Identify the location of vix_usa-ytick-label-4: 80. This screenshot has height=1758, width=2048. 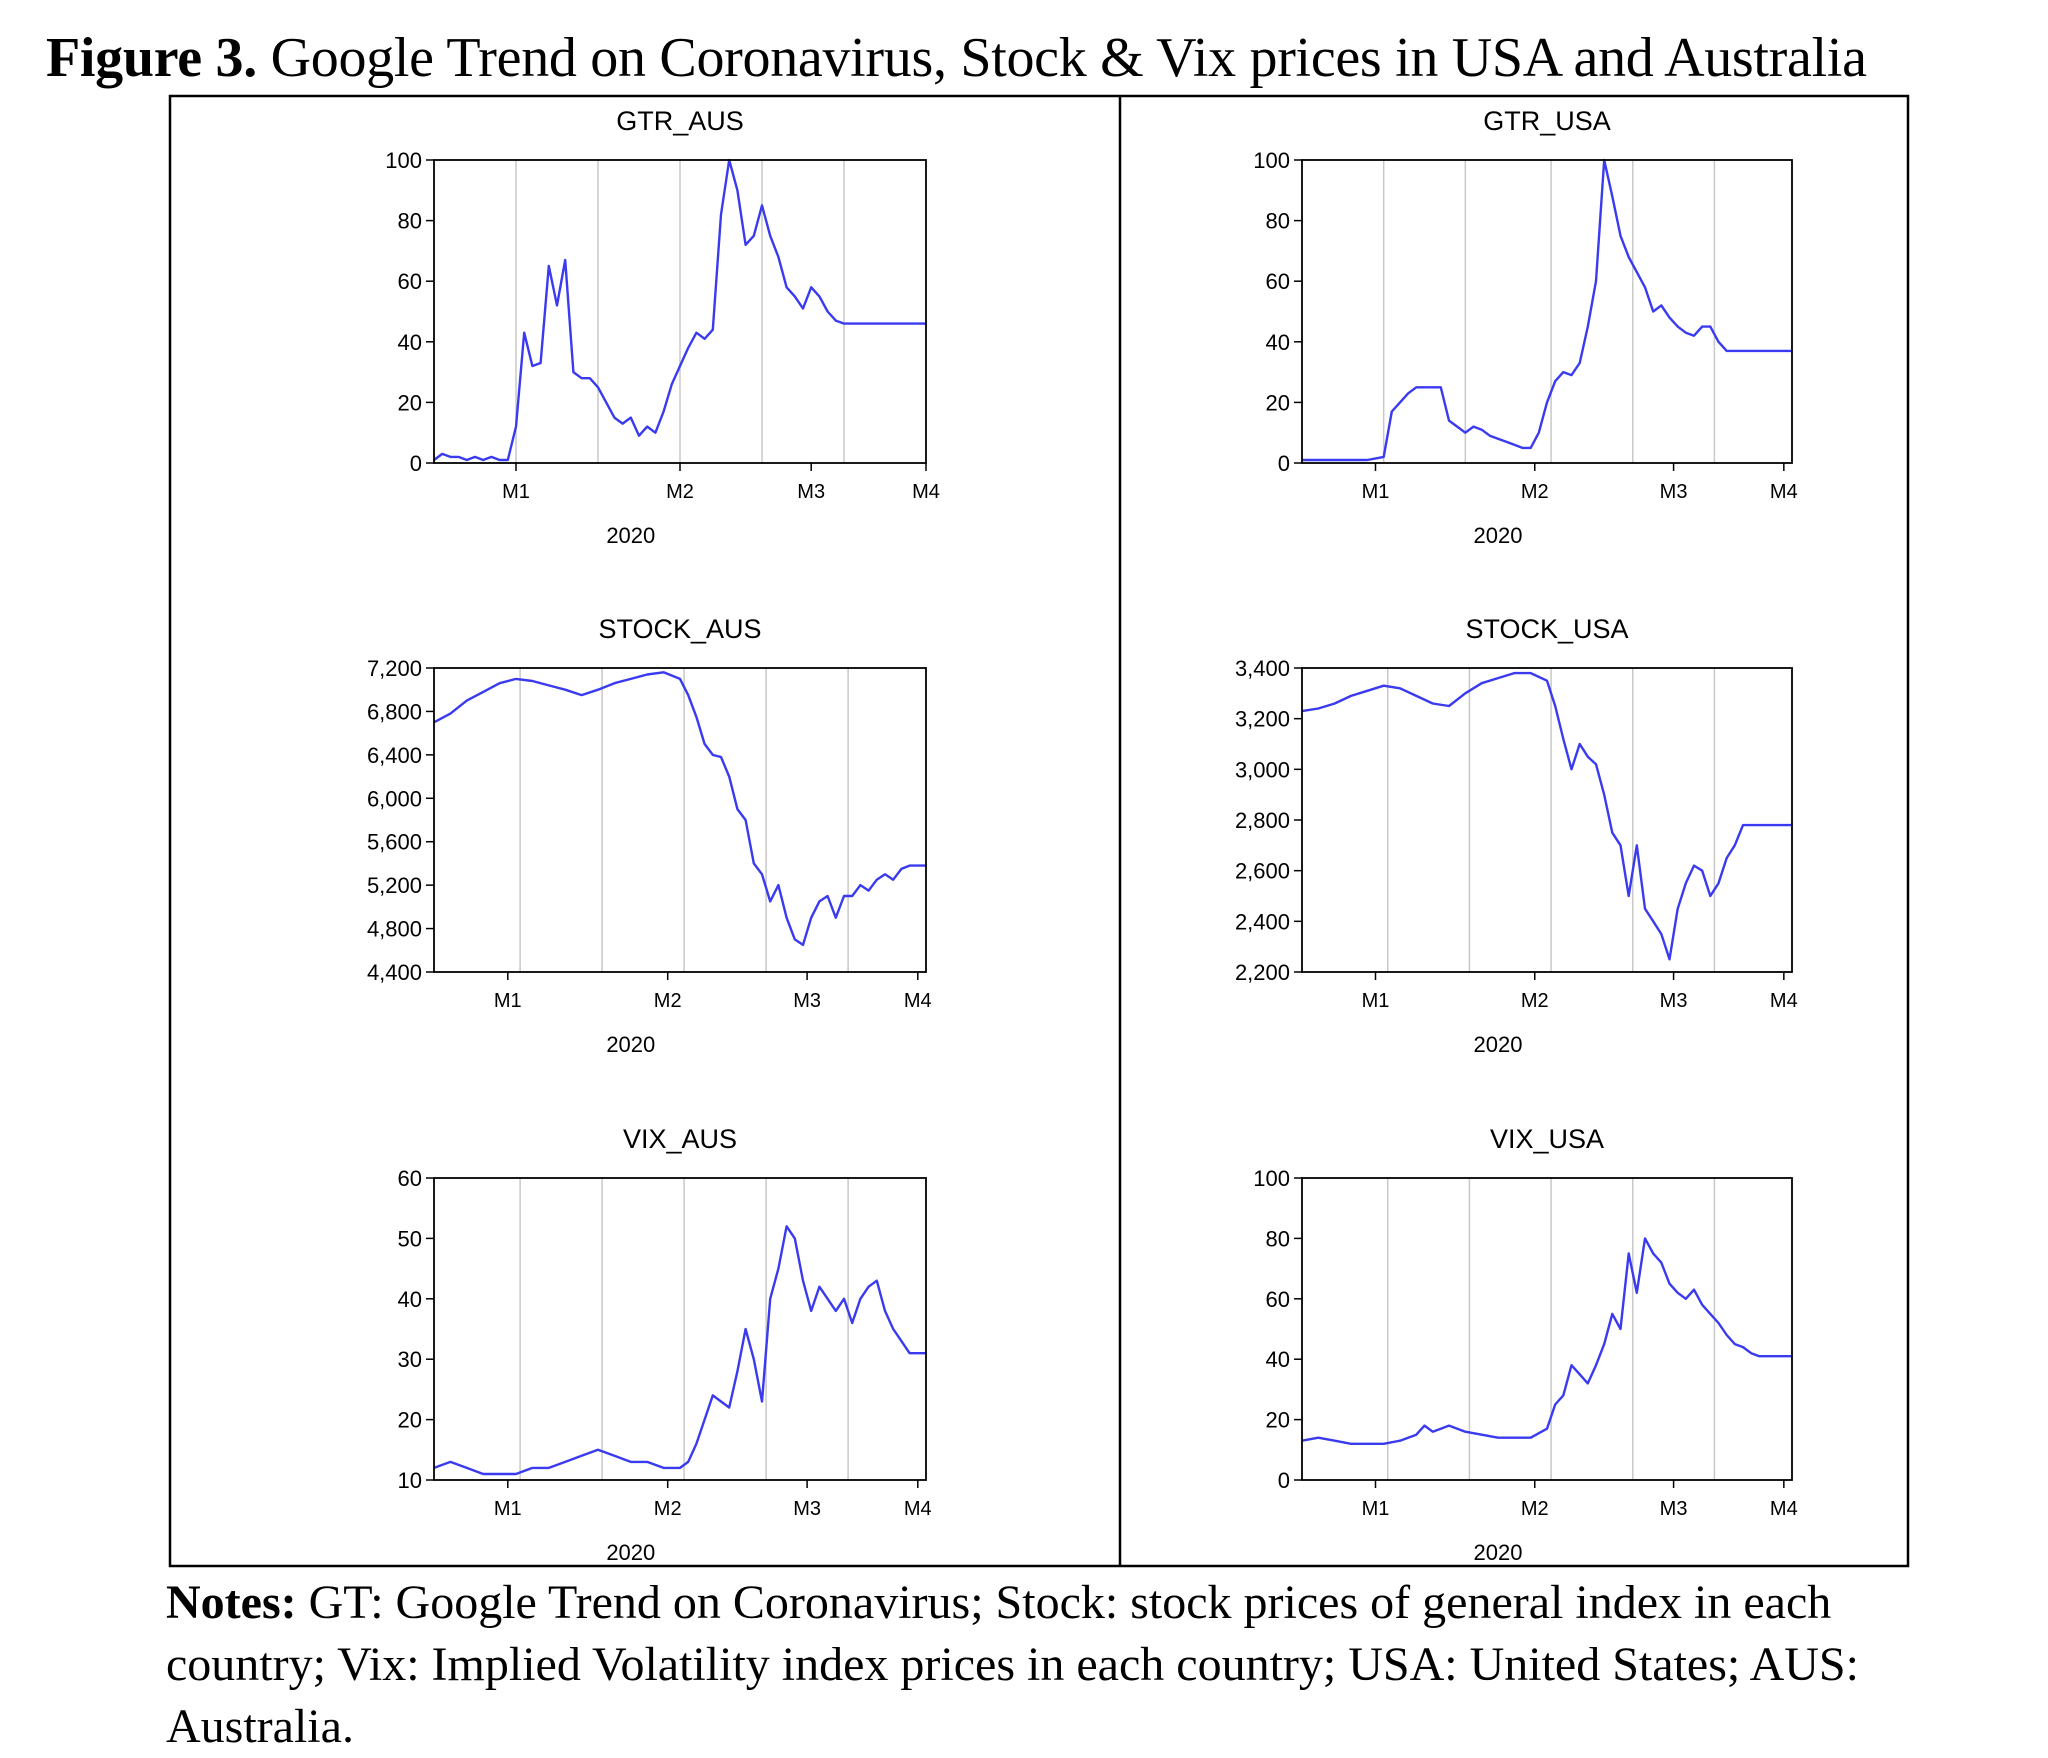
(1278, 1238).